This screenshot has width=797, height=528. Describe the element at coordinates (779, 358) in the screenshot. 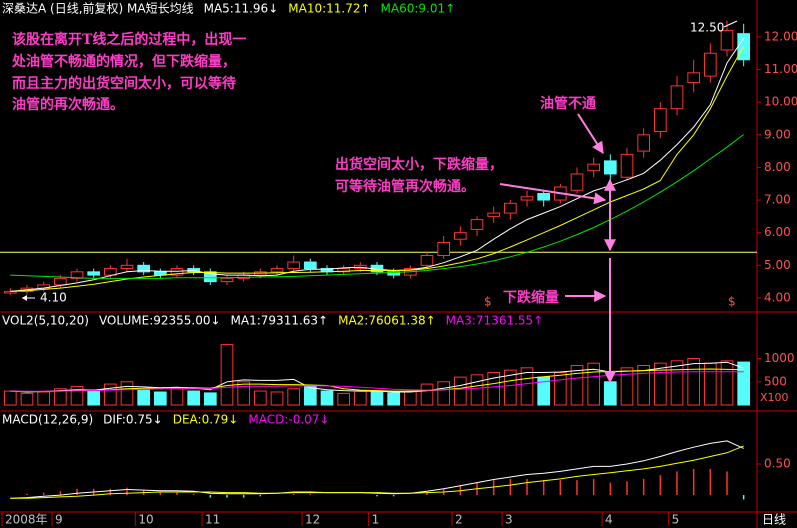

I see `y-tick-label: 1000` at that location.